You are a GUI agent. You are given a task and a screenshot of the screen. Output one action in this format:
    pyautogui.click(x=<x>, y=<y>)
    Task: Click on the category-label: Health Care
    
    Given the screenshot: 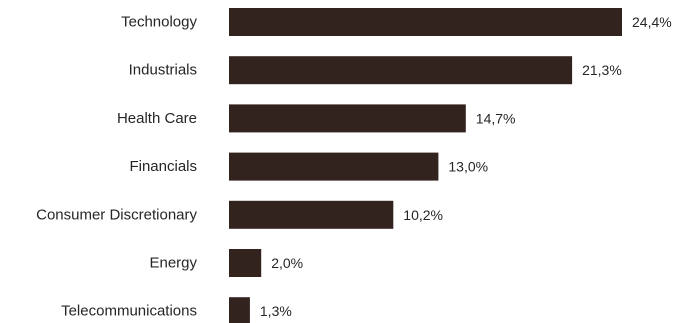 What is the action you would take?
    pyautogui.click(x=157, y=118)
    